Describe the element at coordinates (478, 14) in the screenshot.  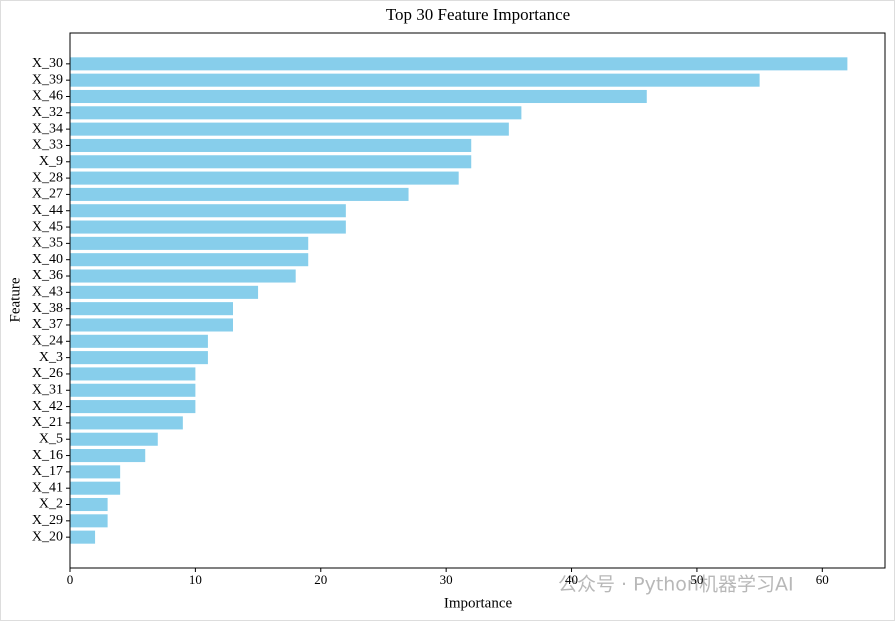
I see `chart-title: Top 30 Feature Importance` at that location.